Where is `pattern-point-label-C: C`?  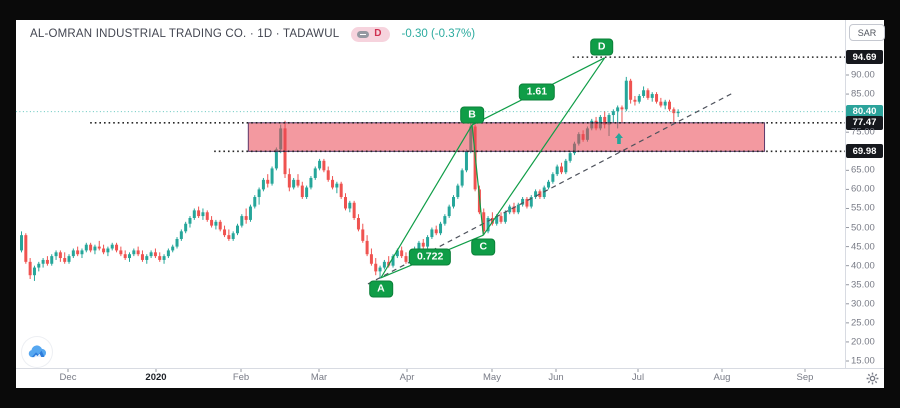 pattern-point-label-C: C is located at coordinates (483, 247).